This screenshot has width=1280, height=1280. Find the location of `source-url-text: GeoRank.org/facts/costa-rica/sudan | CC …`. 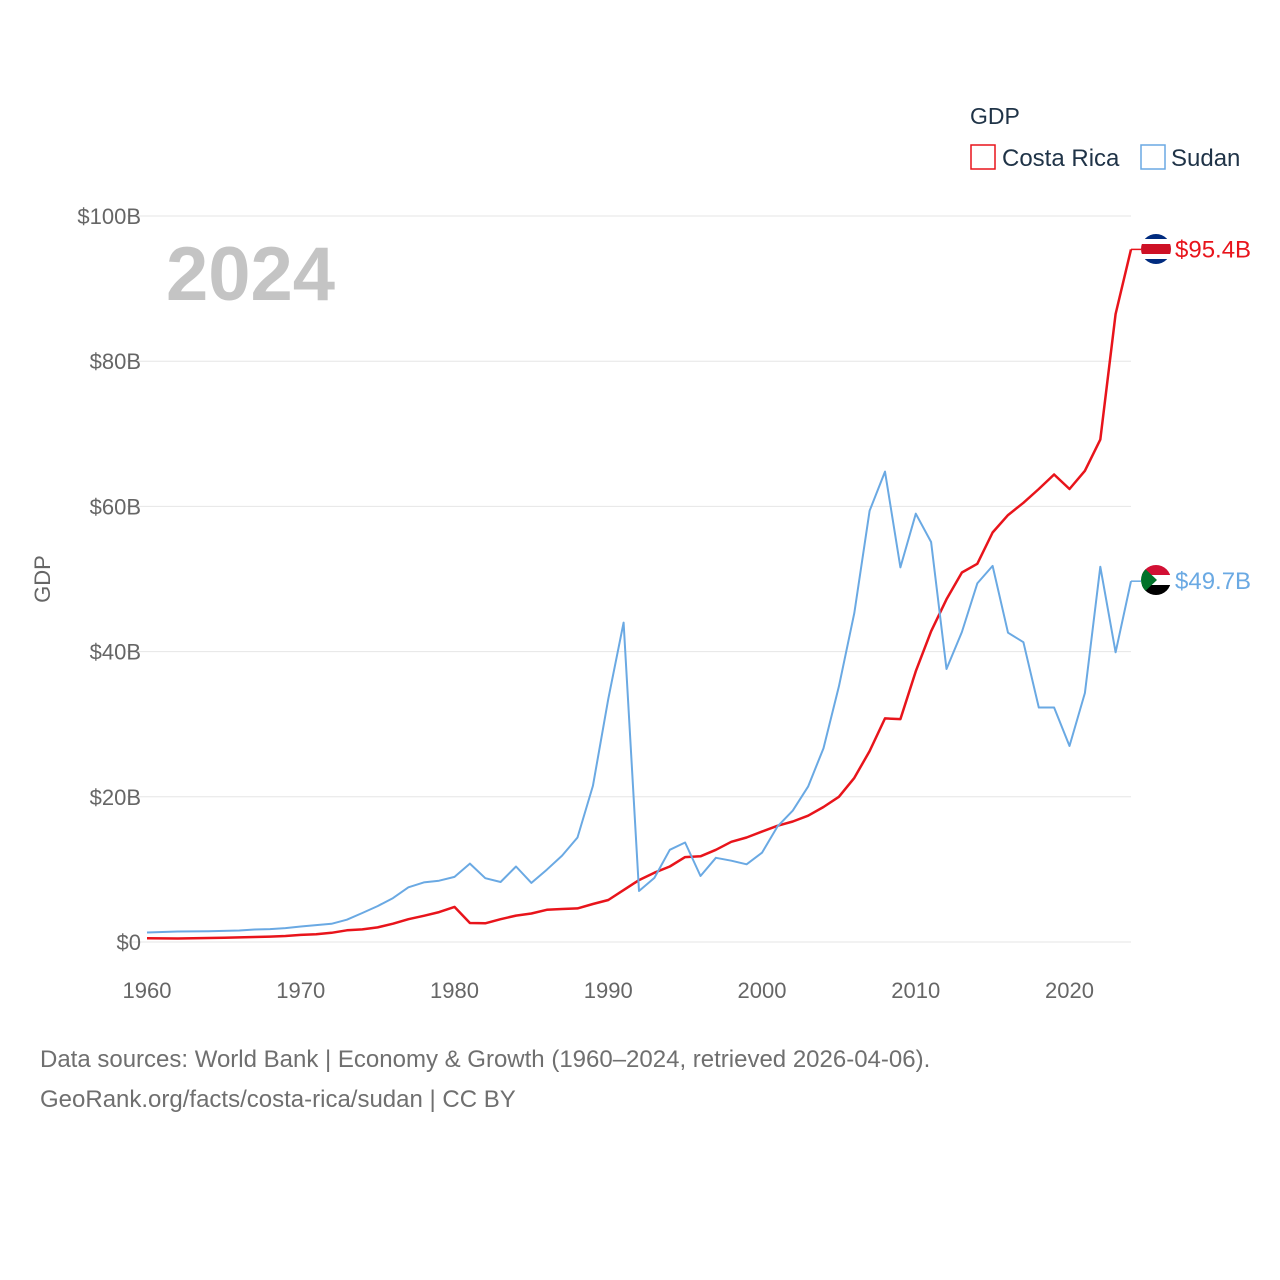

source-url-text: GeoRank.org/facts/costa-rica/sudan | CC … is located at coordinates (278, 1099).